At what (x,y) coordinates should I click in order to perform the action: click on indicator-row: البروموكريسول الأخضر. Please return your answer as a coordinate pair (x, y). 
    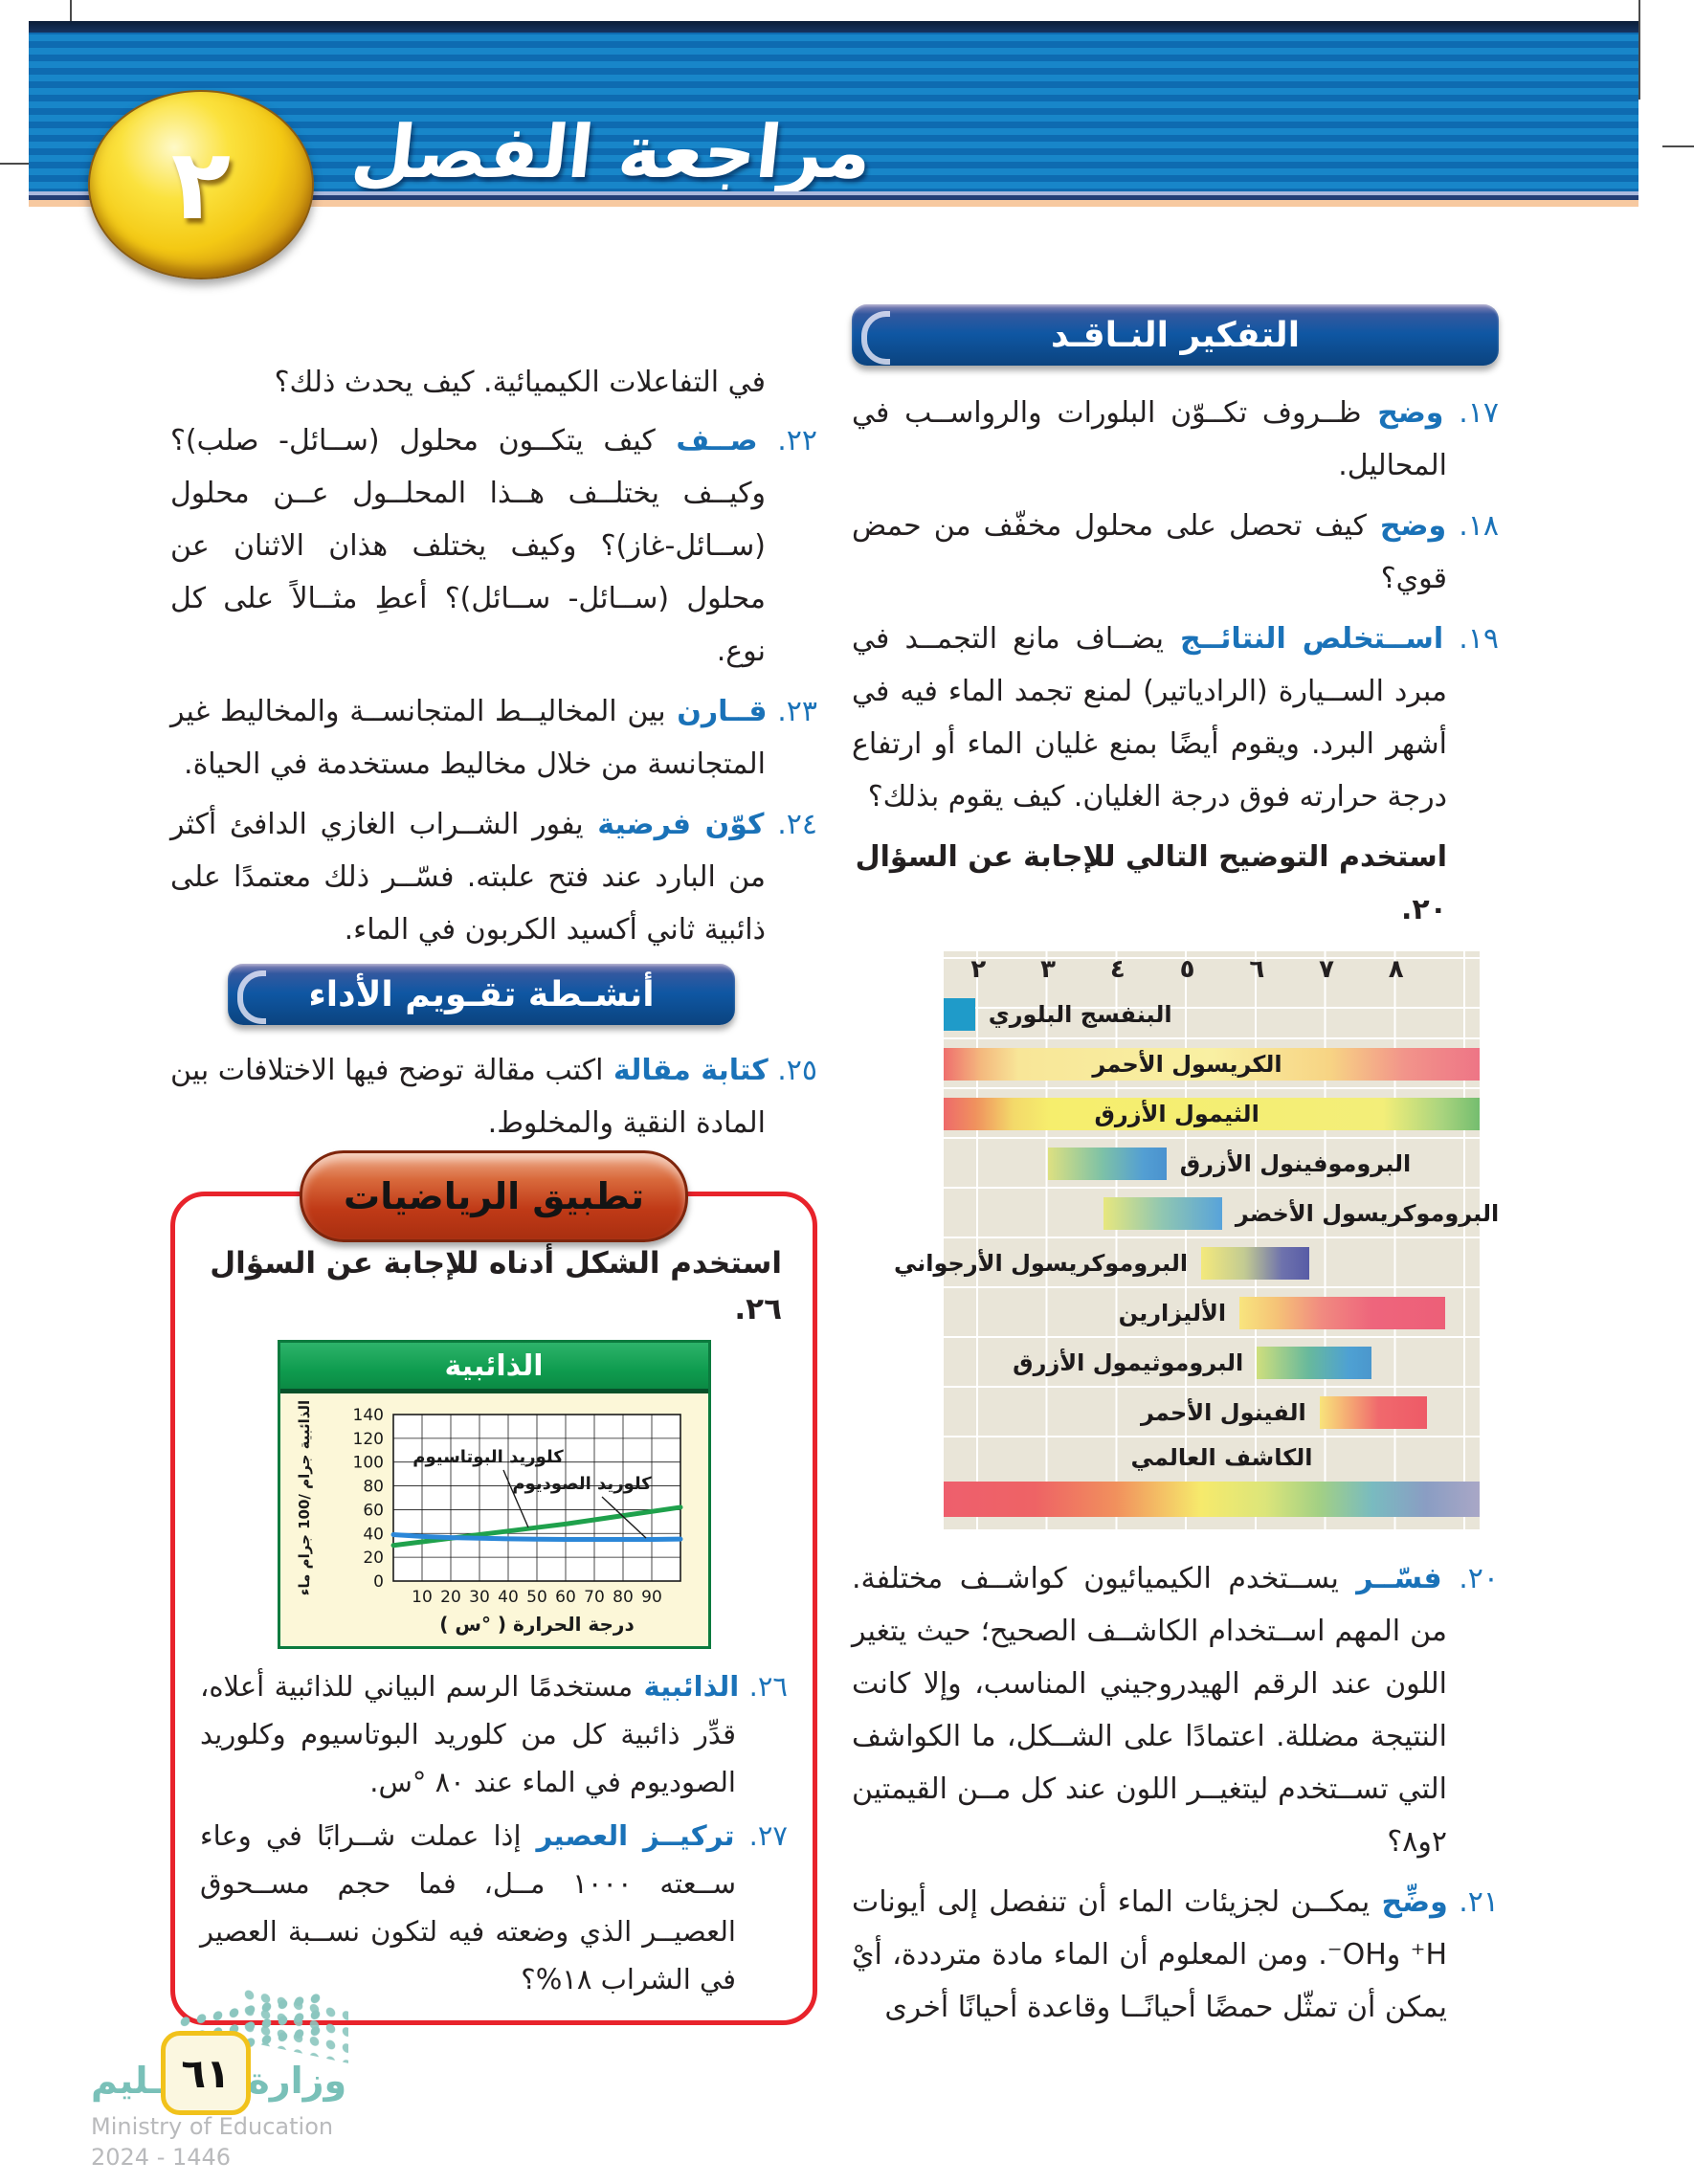
    Looking at the image, I should click on (1221, 1213).